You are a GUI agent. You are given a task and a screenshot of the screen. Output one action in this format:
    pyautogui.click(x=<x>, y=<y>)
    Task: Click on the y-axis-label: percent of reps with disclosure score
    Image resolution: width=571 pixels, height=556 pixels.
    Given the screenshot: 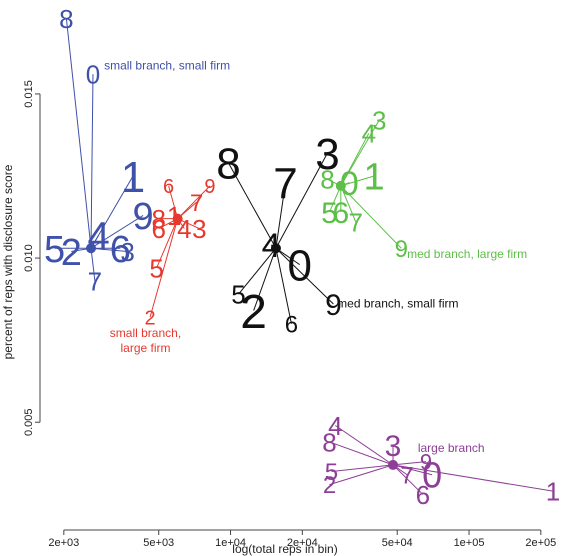 What is the action you would take?
    pyautogui.click(x=8, y=261)
    